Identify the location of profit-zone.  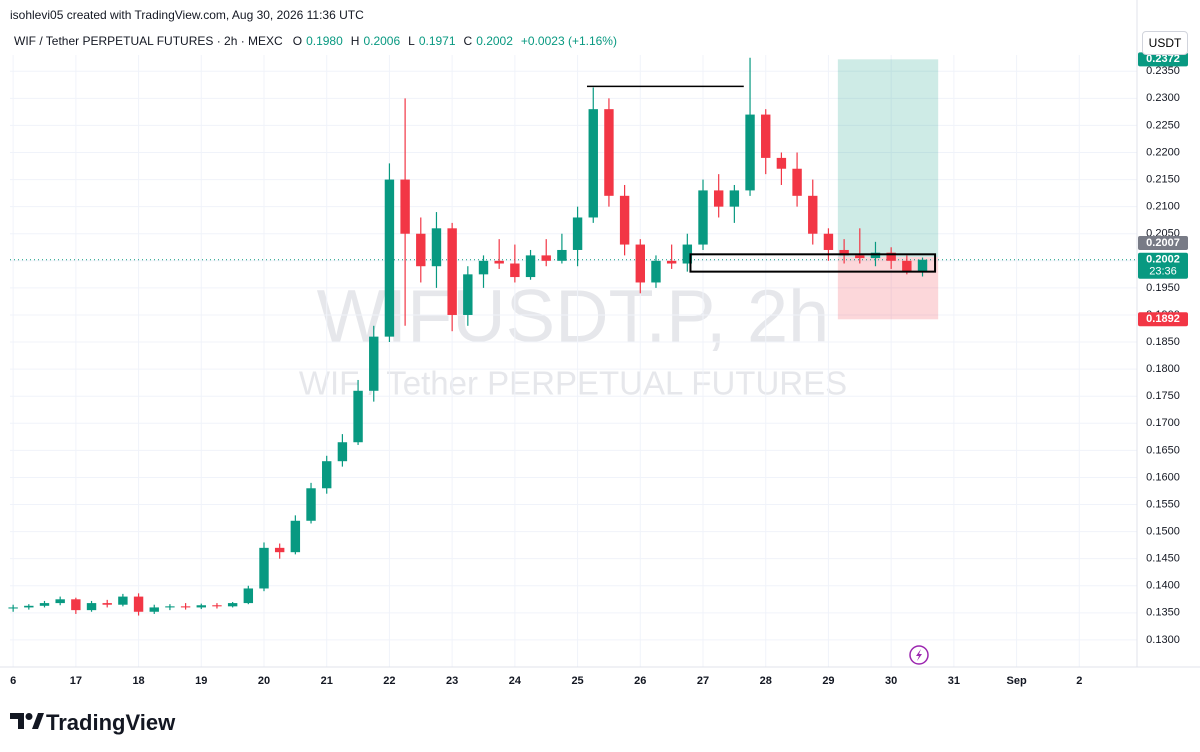
(888, 158).